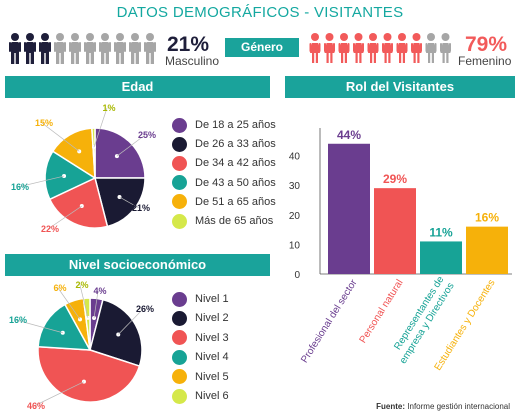 The width and height of the screenshot is (520, 419). Describe the element at coordinates (82, 48) in the screenshot. I see `male-icons` at that location.